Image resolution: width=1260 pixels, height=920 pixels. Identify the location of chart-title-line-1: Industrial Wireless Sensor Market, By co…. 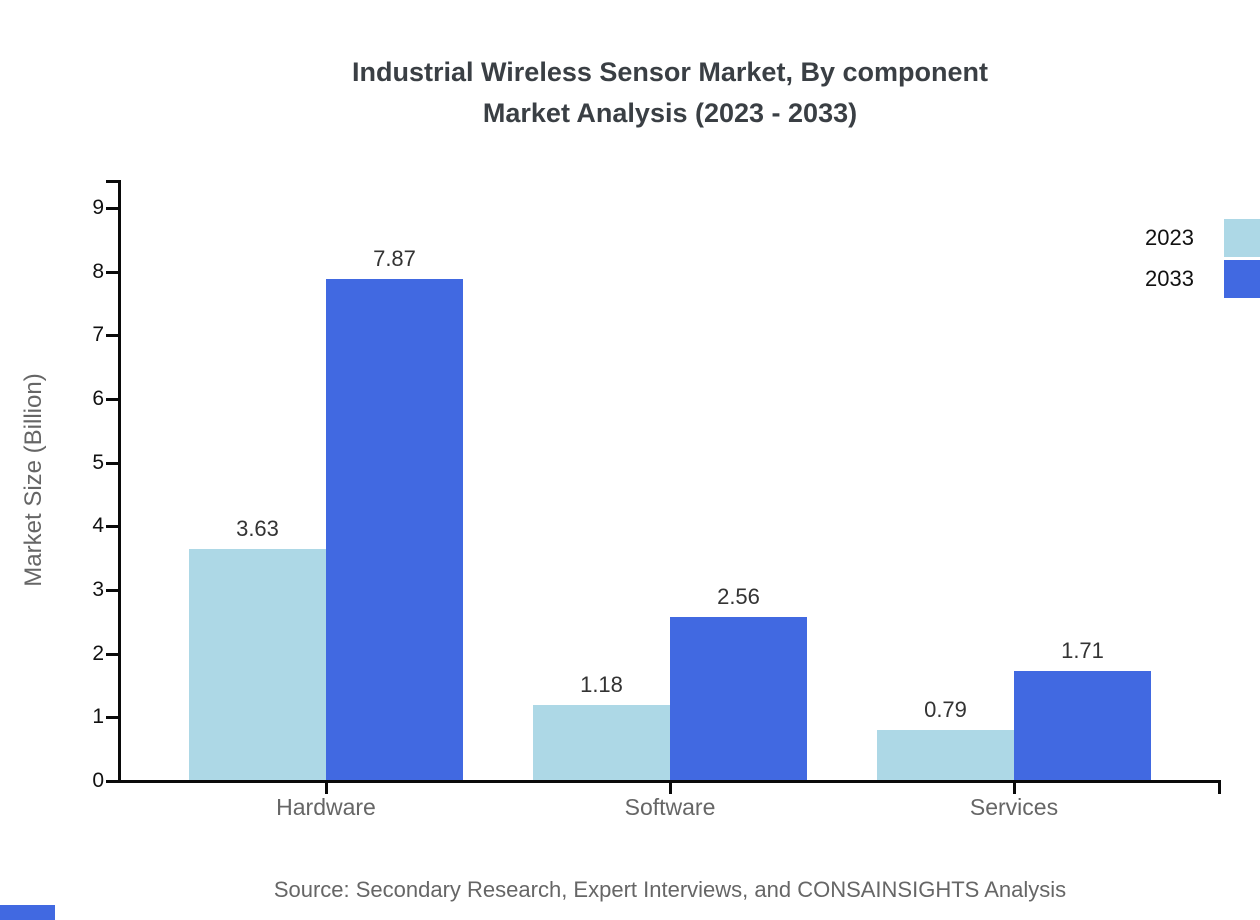
(670, 72).